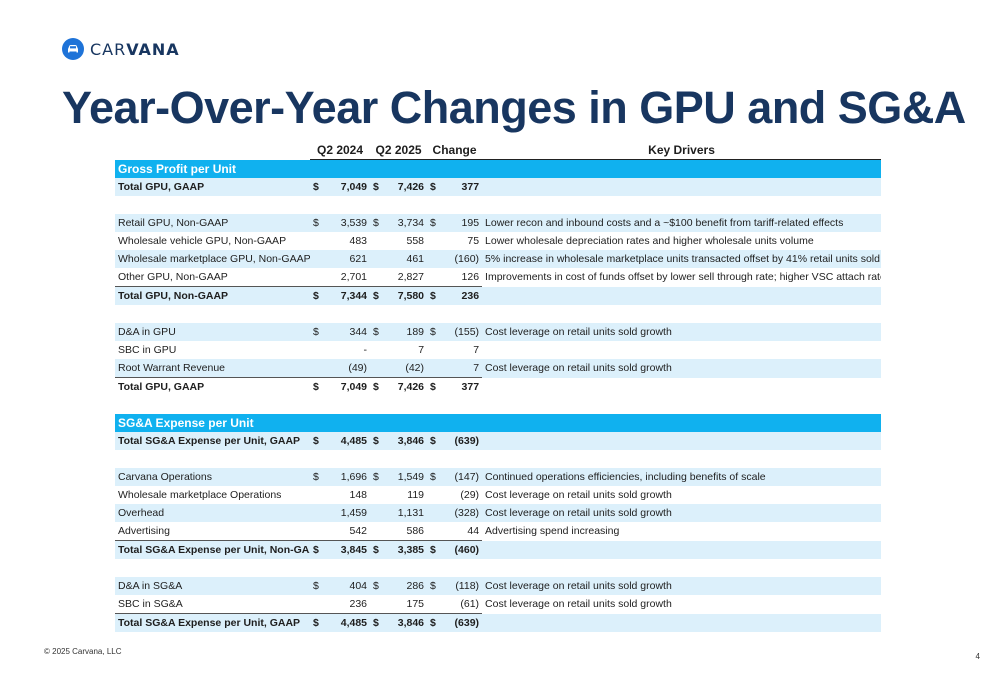 This screenshot has height=685, width=1000. What do you see at coordinates (348, 187) in the screenshot?
I see `q2-2024-value: 7,049` at bounding box center [348, 187].